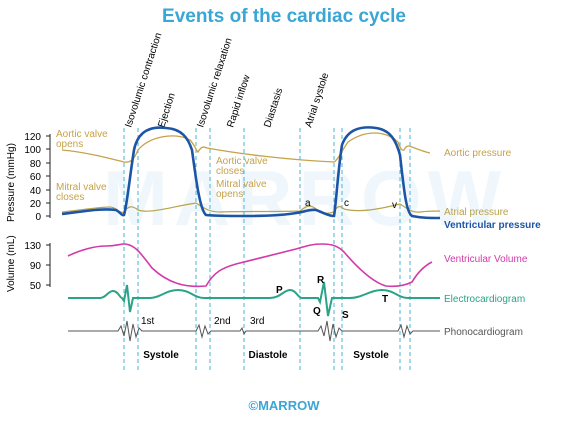  What do you see at coordinates (317, 100) in the screenshot?
I see `phase-label-atrial-systole: Atrial systole` at bounding box center [317, 100].